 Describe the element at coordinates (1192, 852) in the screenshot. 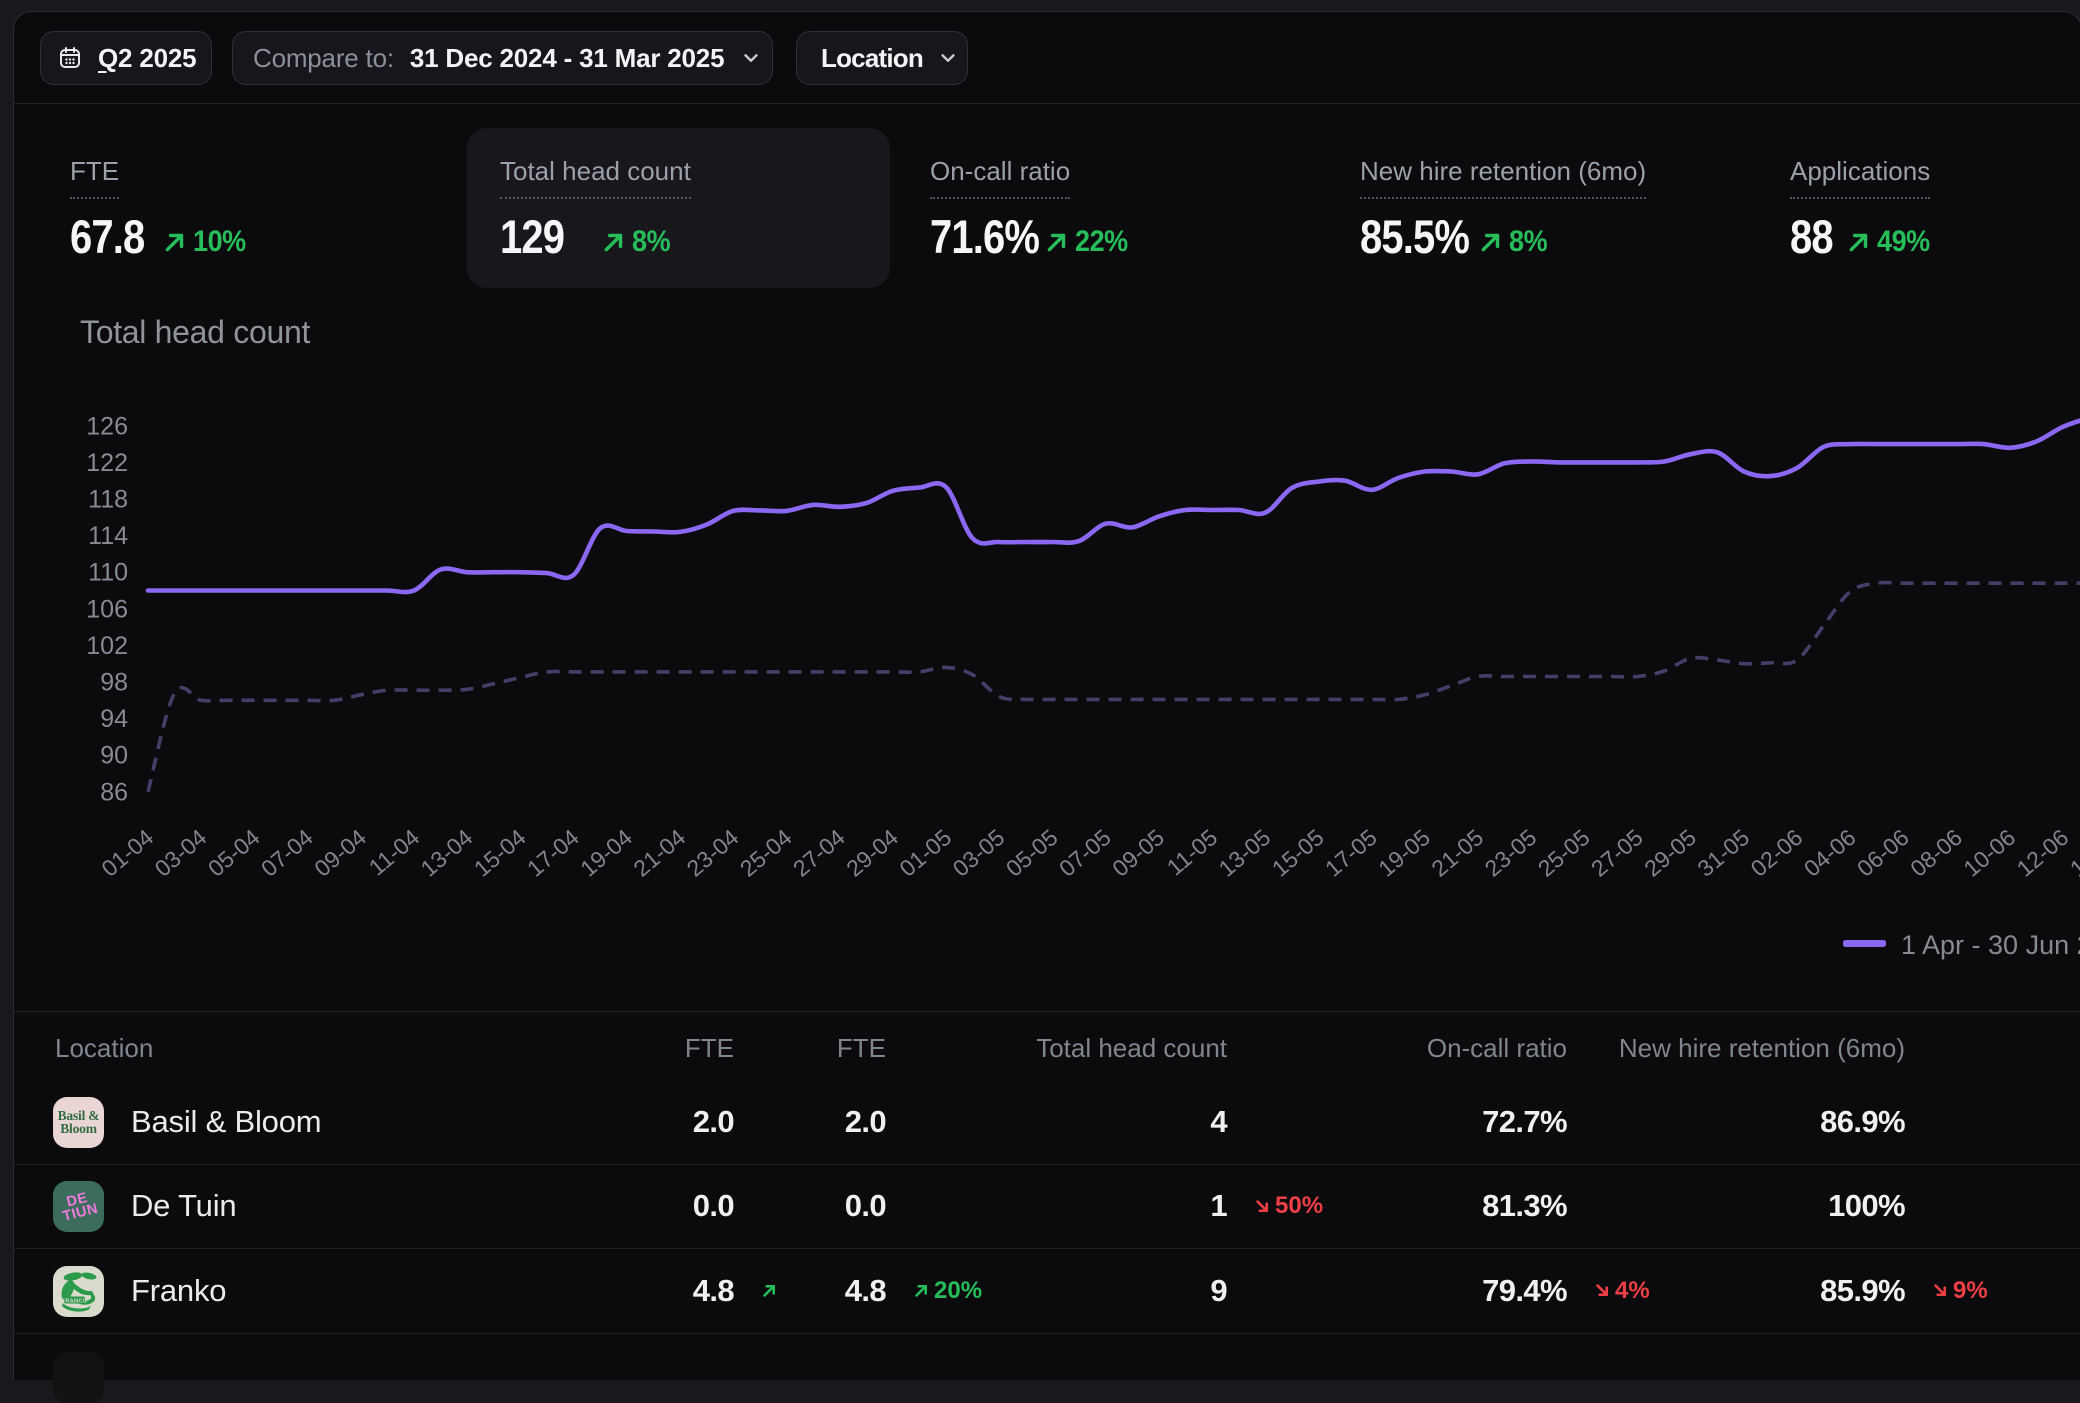

I see `svg-text: 11-05` at that location.